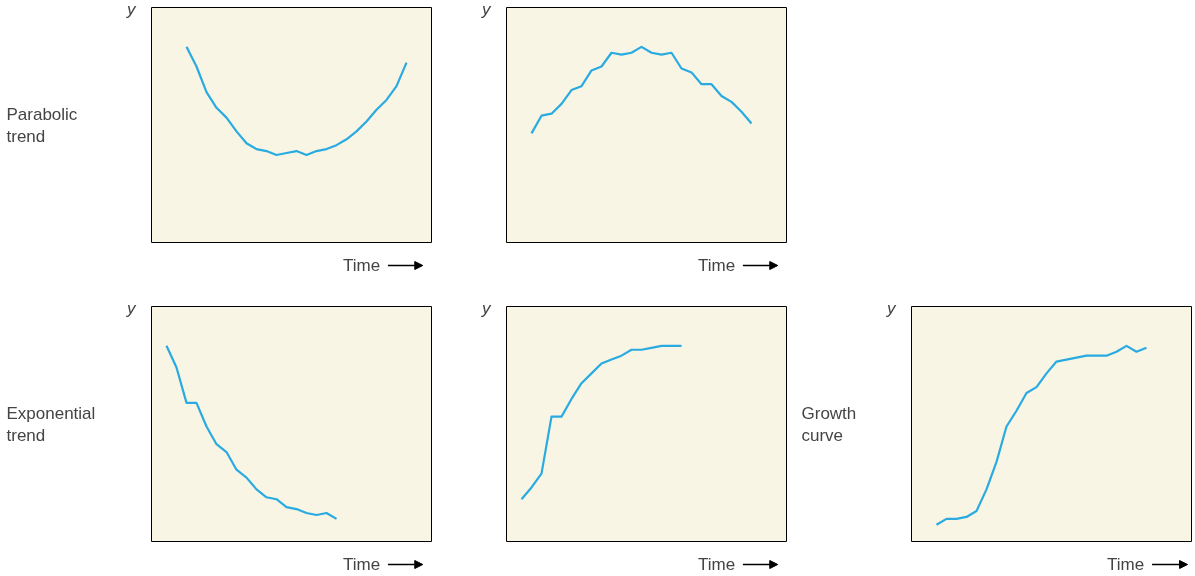 The width and height of the screenshot is (1195, 576). Describe the element at coordinates (42, 125) in the screenshot. I see `text: Parabolic trend` at that location.